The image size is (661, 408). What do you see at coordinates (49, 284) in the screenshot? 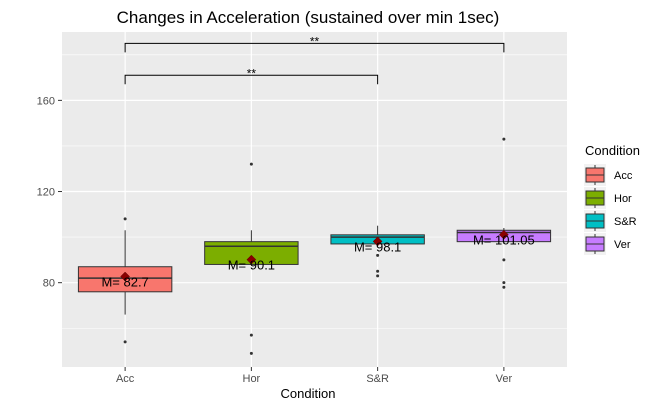
I see `y-tick-label: 80` at bounding box center [49, 284].